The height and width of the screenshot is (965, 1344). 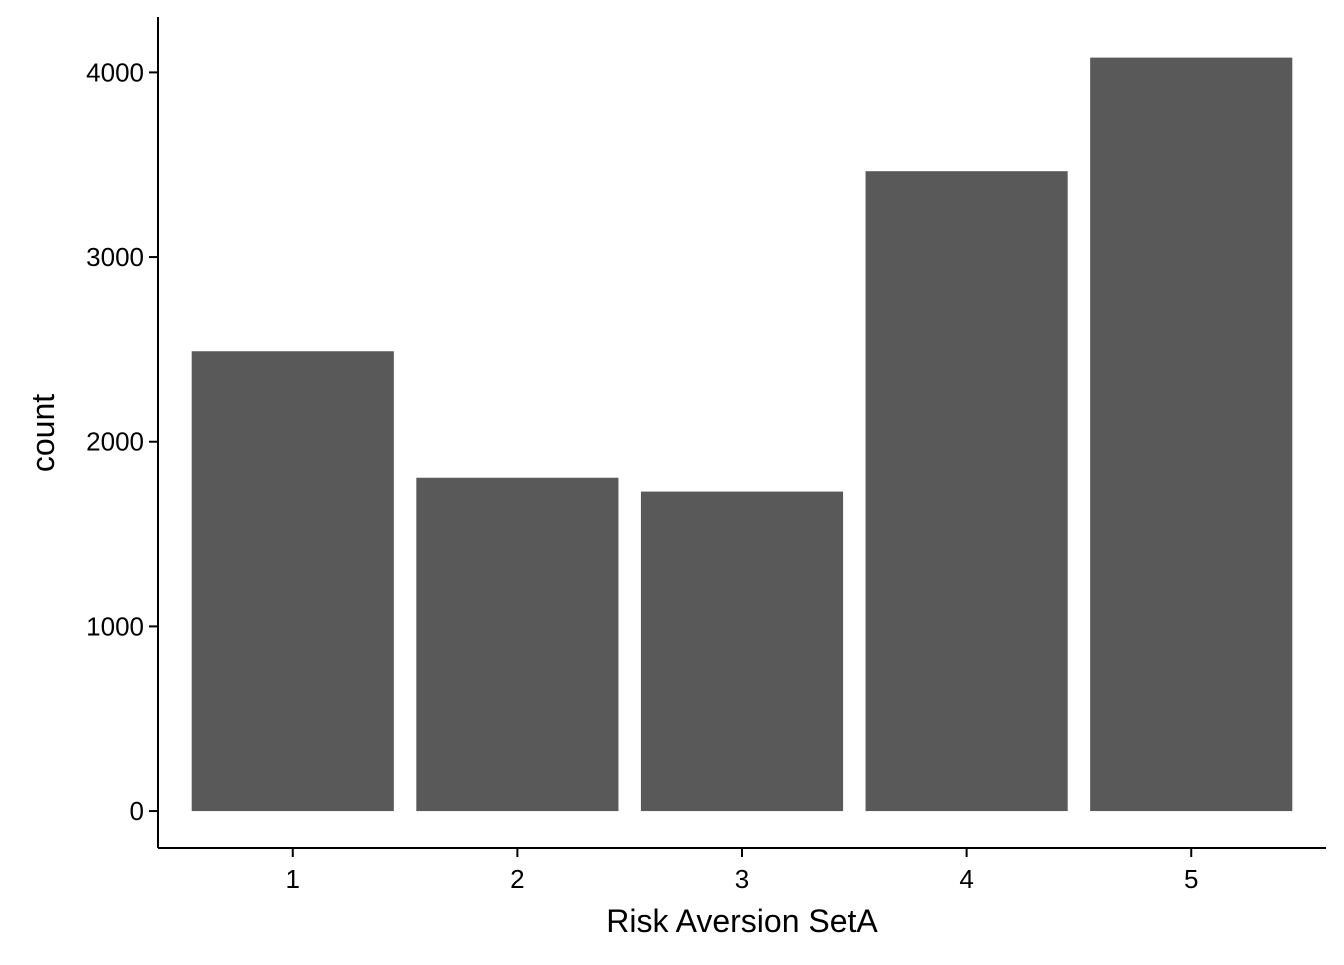 I want to click on y-tick-label: 4000, so click(x=115, y=72).